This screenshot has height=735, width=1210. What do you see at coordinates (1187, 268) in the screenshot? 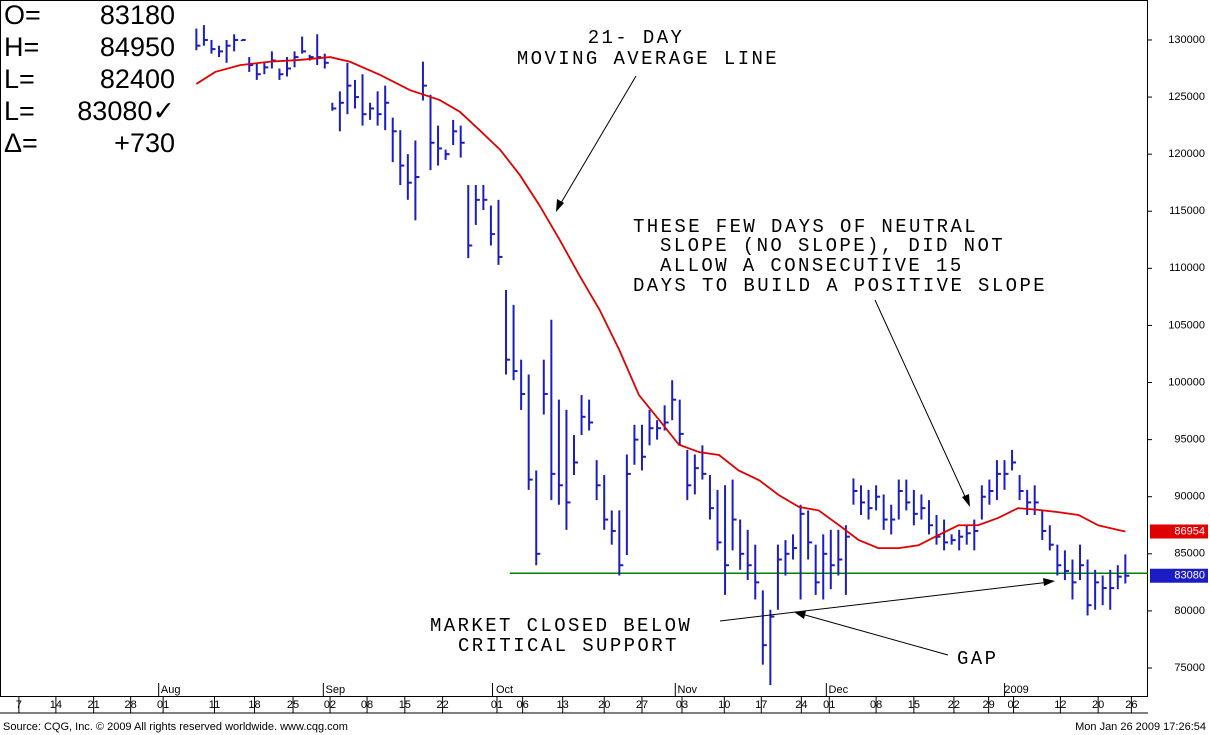
I see `y-tick-label: 110000` at bounding box center [1187, 268].